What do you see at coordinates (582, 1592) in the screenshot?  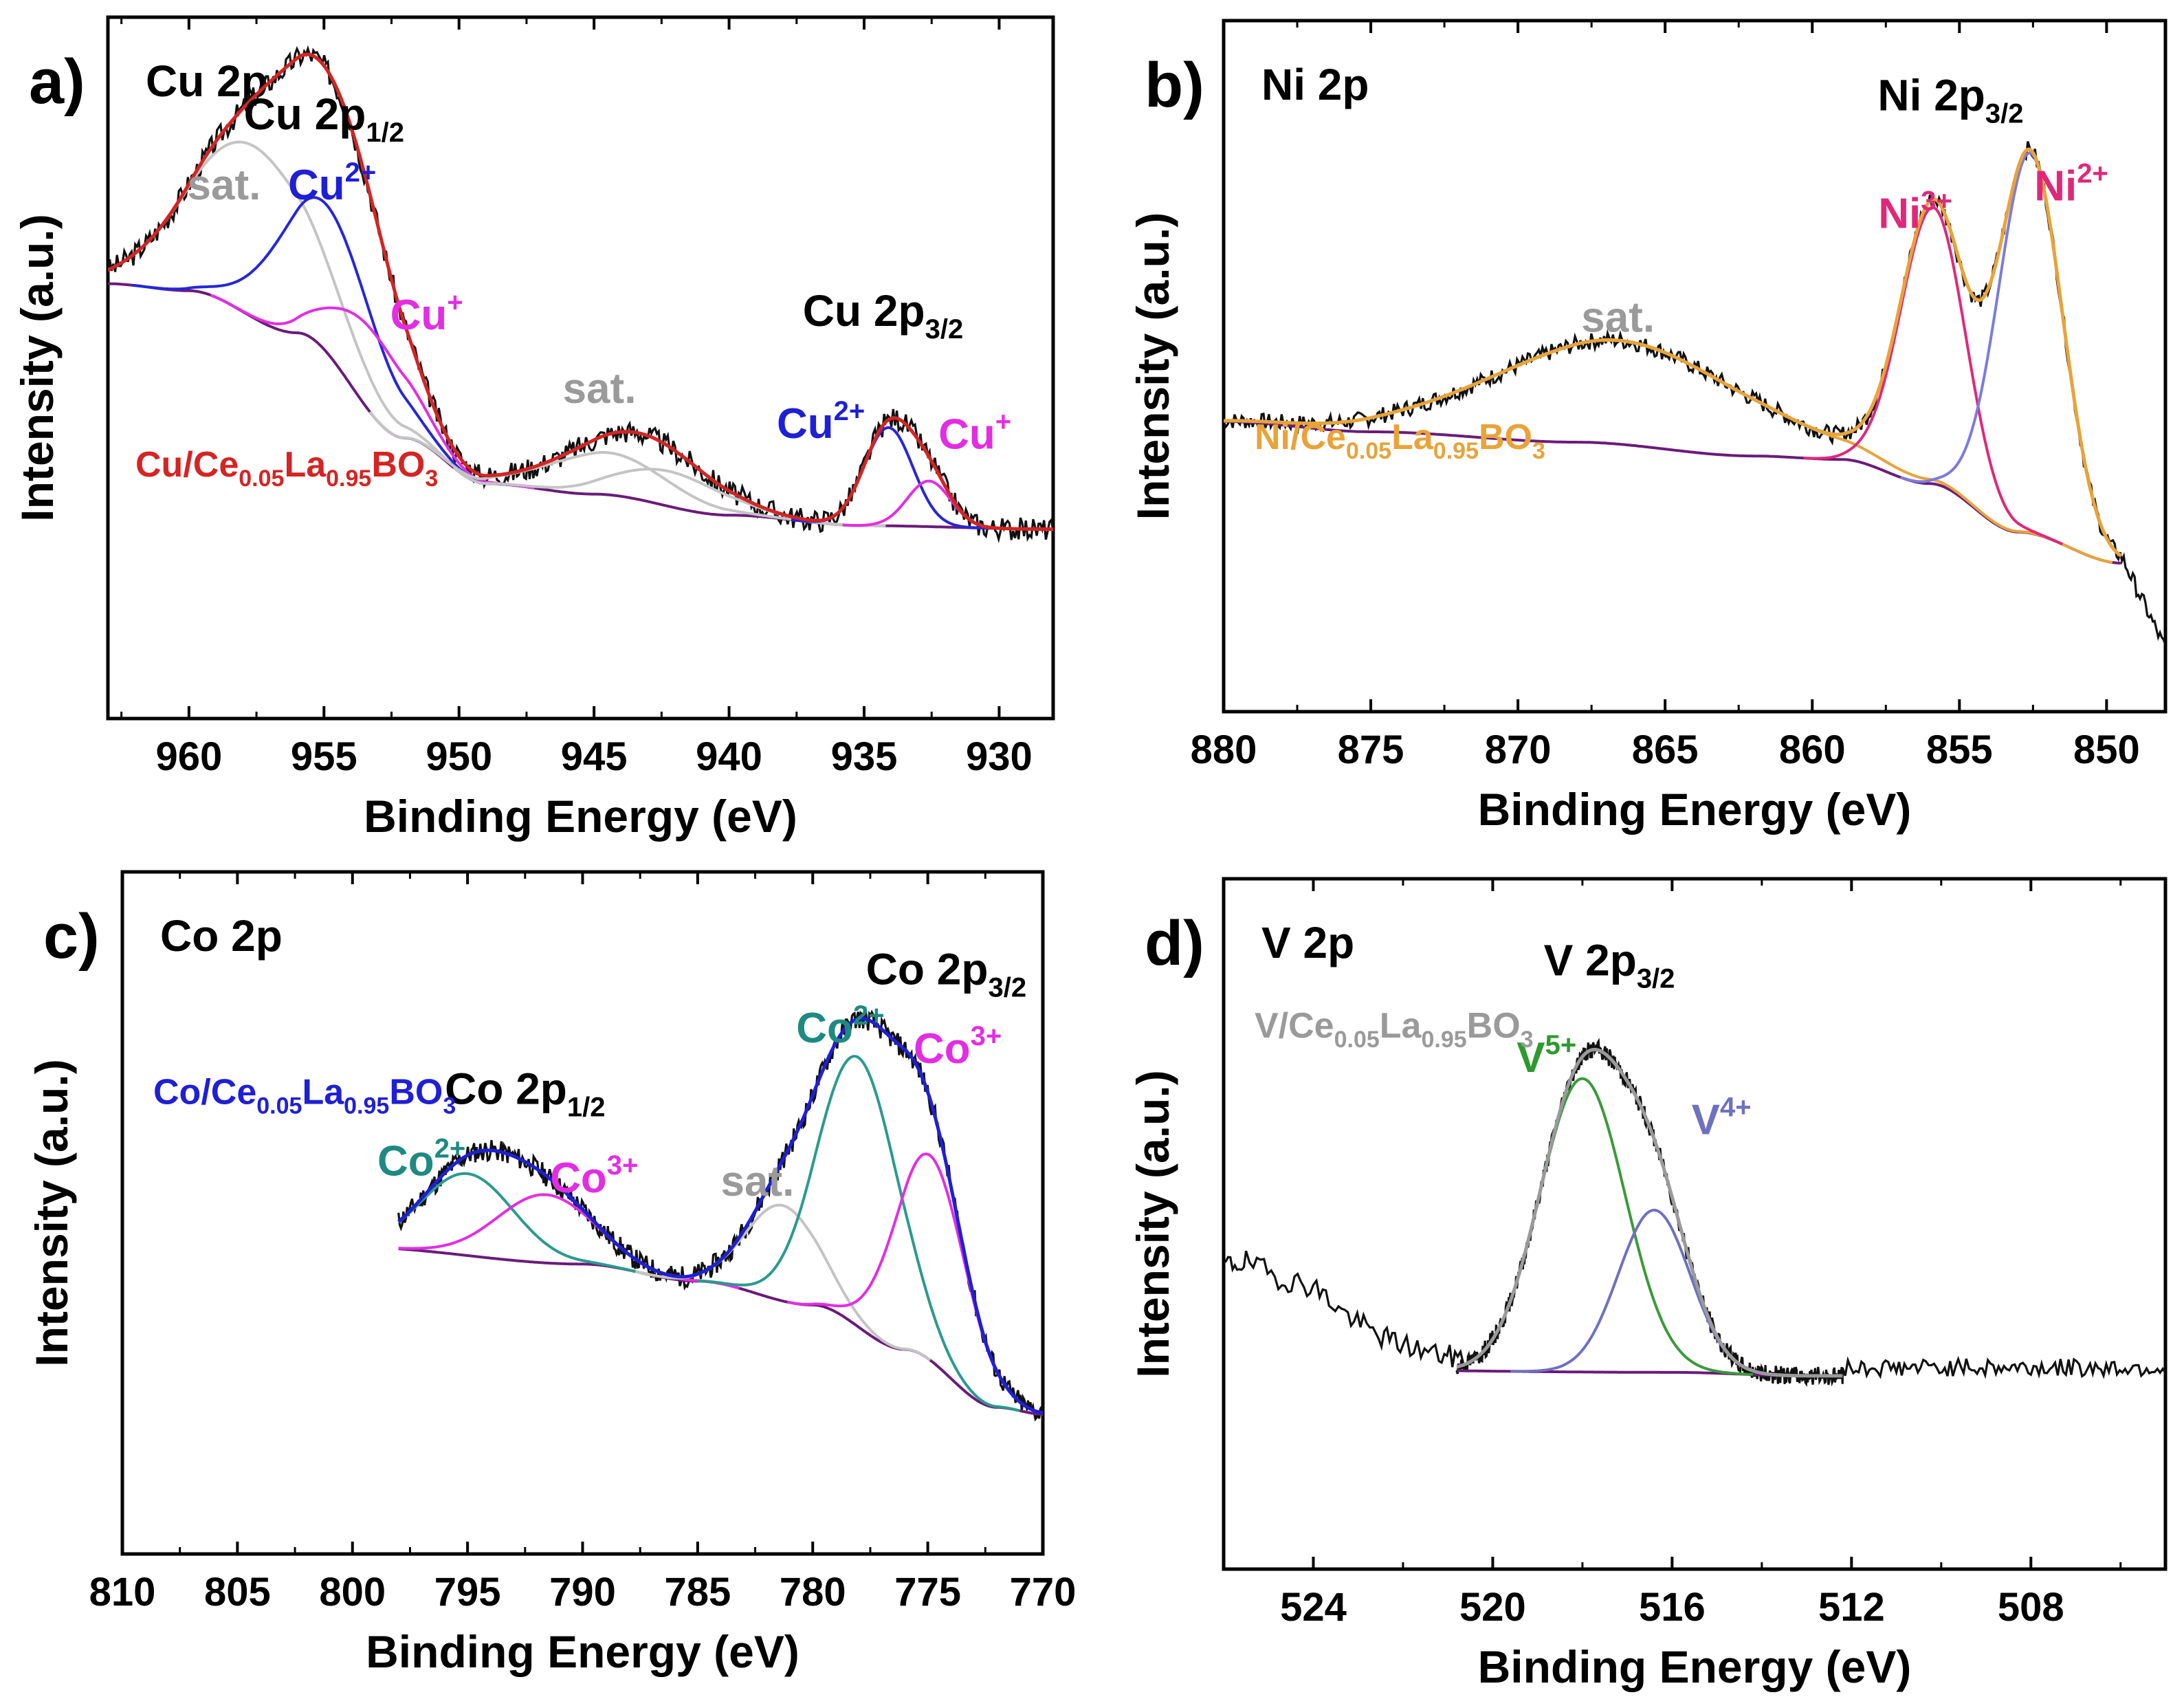 I see `x-tick-label: 790` at bounding box center [582, 1592].